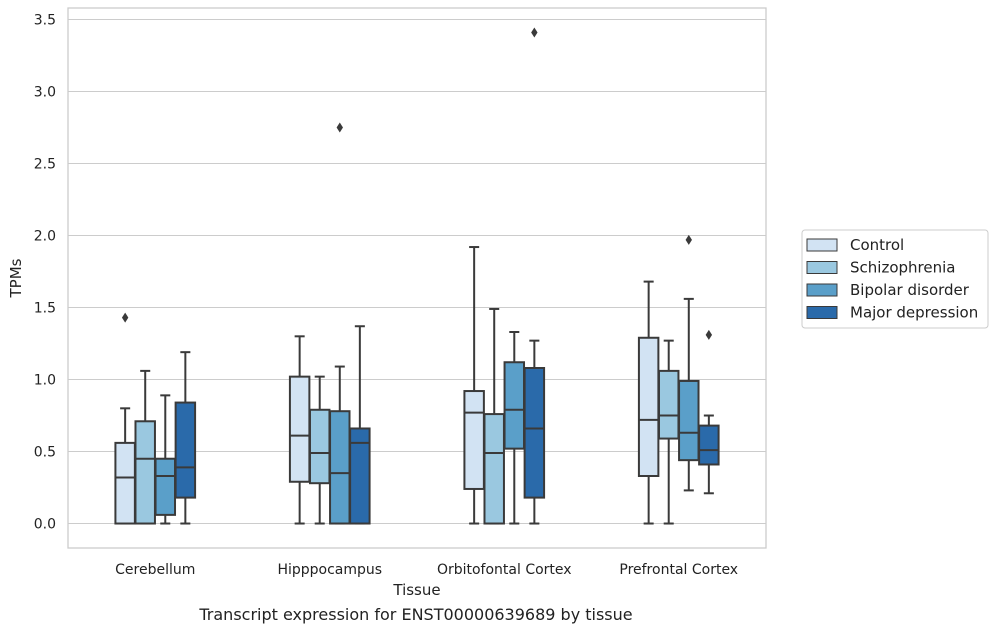  I want to click on legend-entry-label: Control, so click(877, 245).